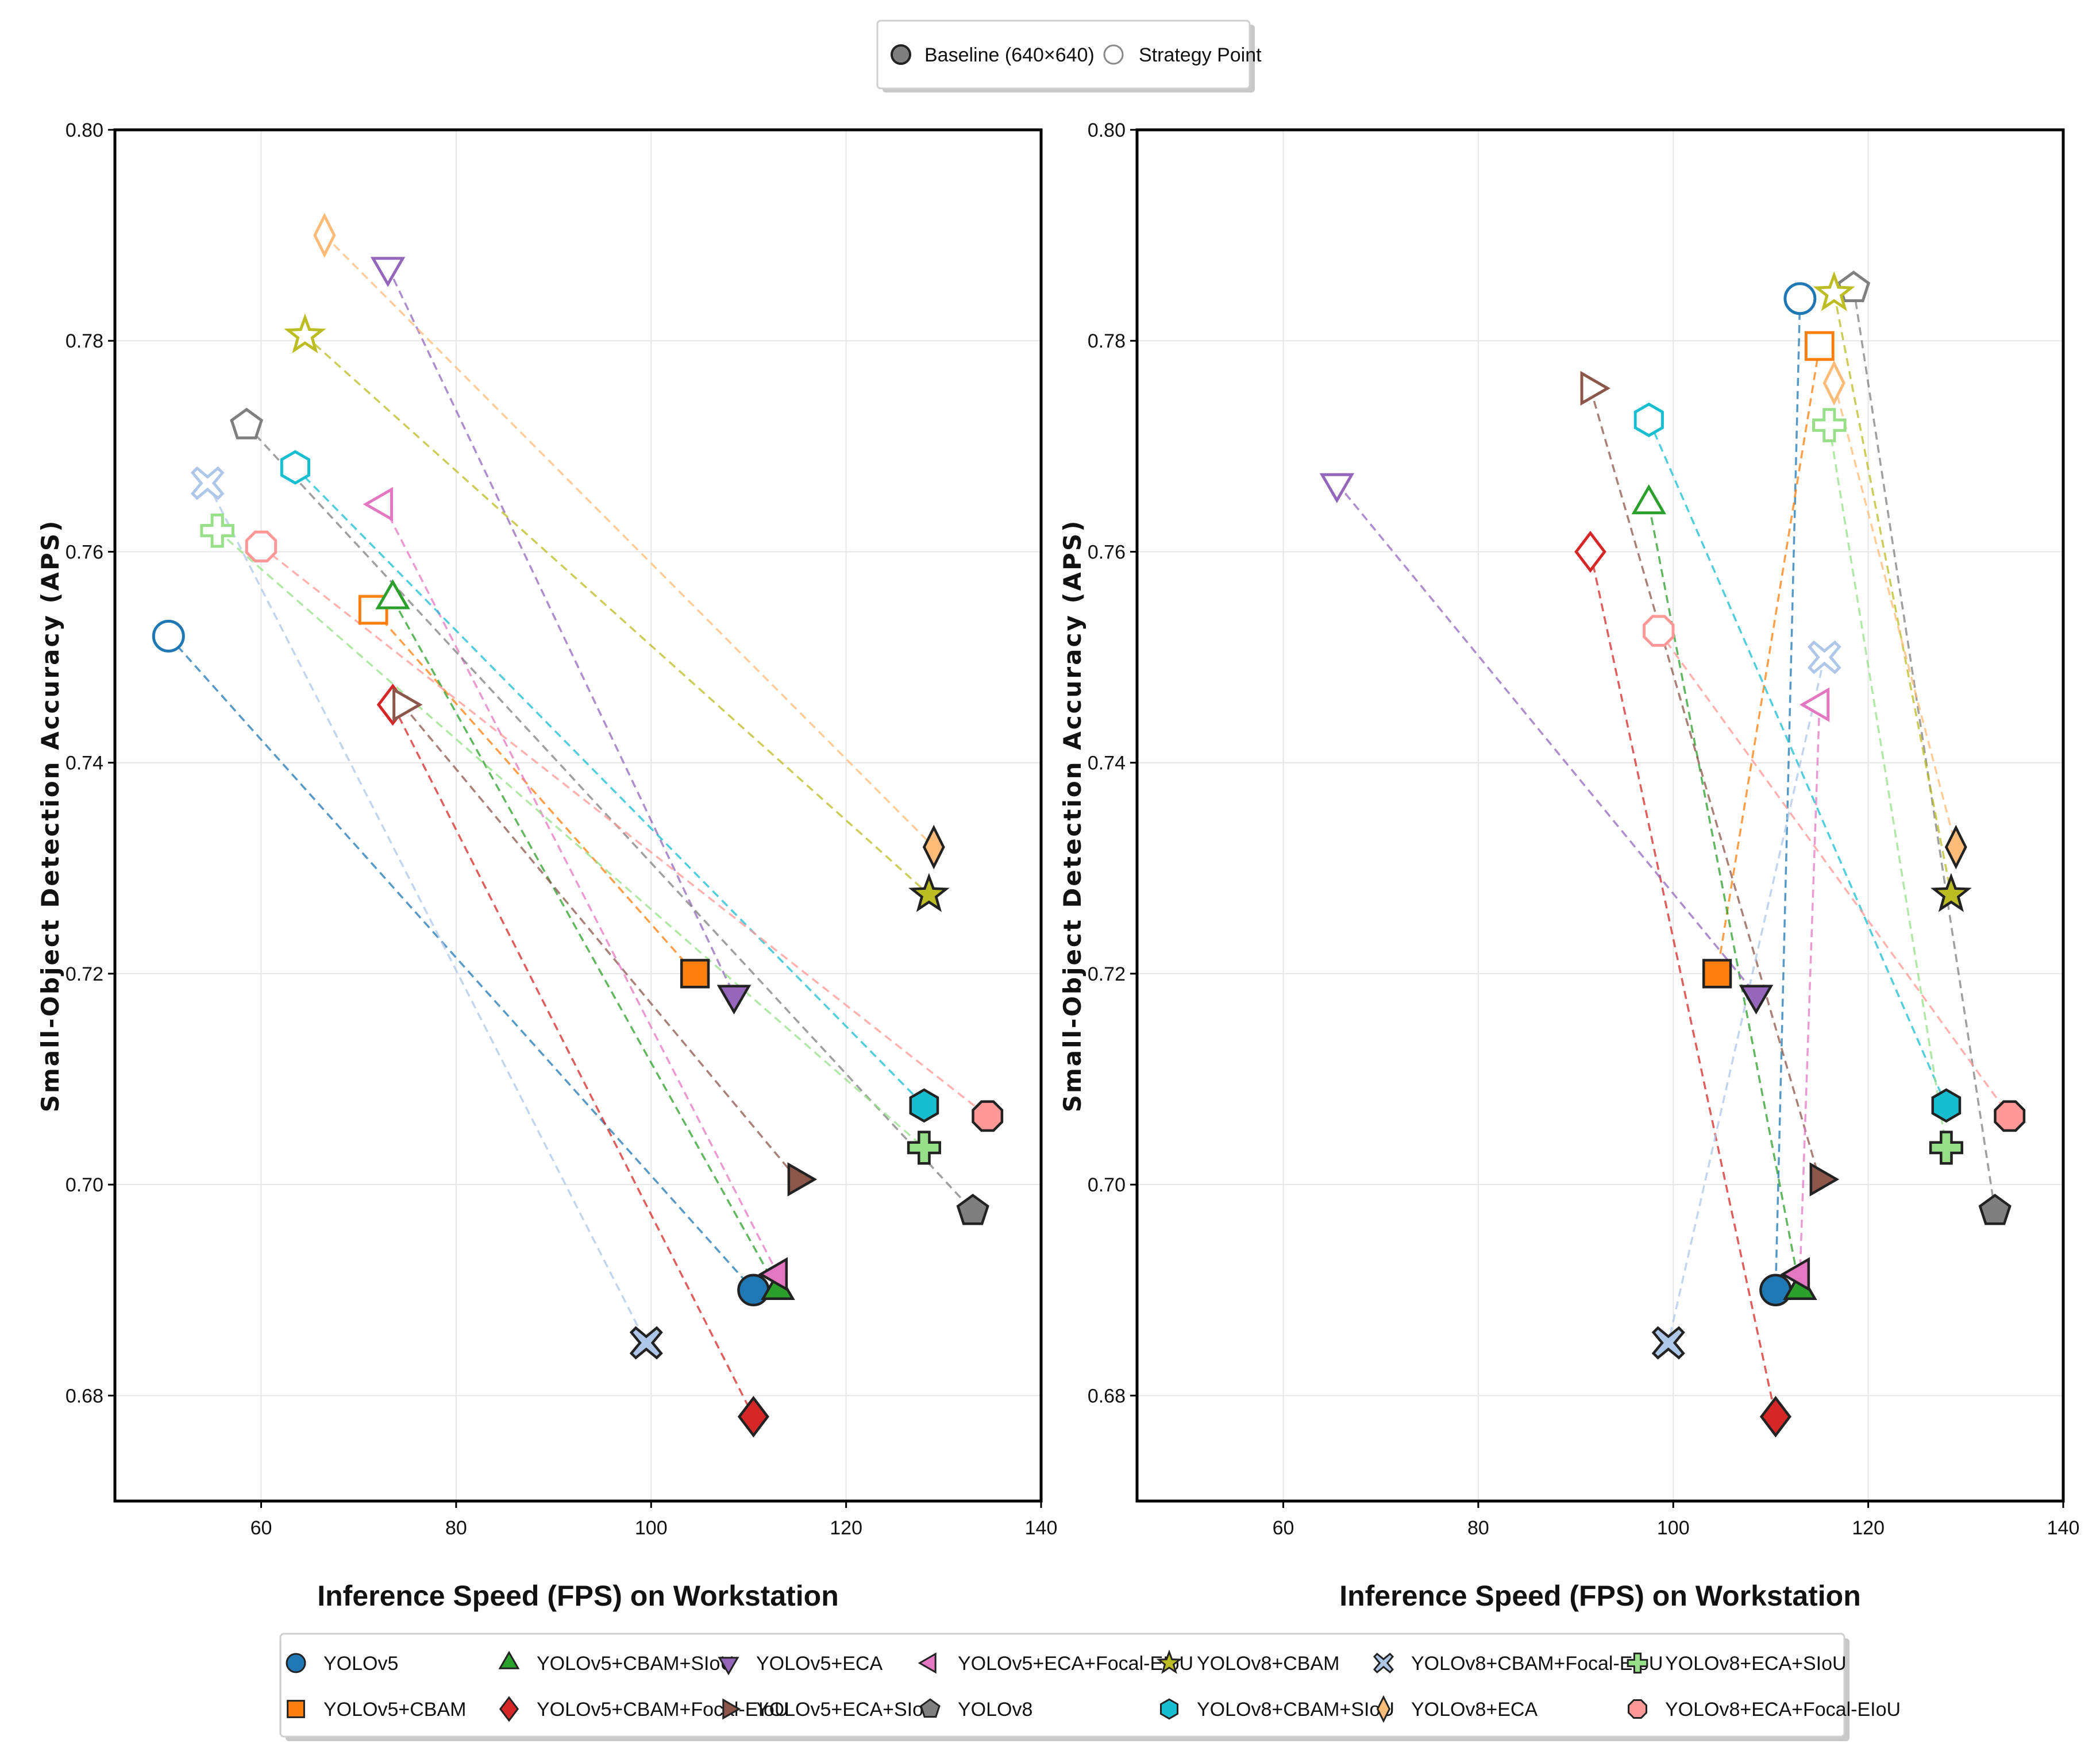 Image resolution: width=2100 pixels, height=1763 pixels. Describe the element at coordinates (1833, 383) in the screenshot. I see `right-strategy-point-yolov8-eca` at that location.